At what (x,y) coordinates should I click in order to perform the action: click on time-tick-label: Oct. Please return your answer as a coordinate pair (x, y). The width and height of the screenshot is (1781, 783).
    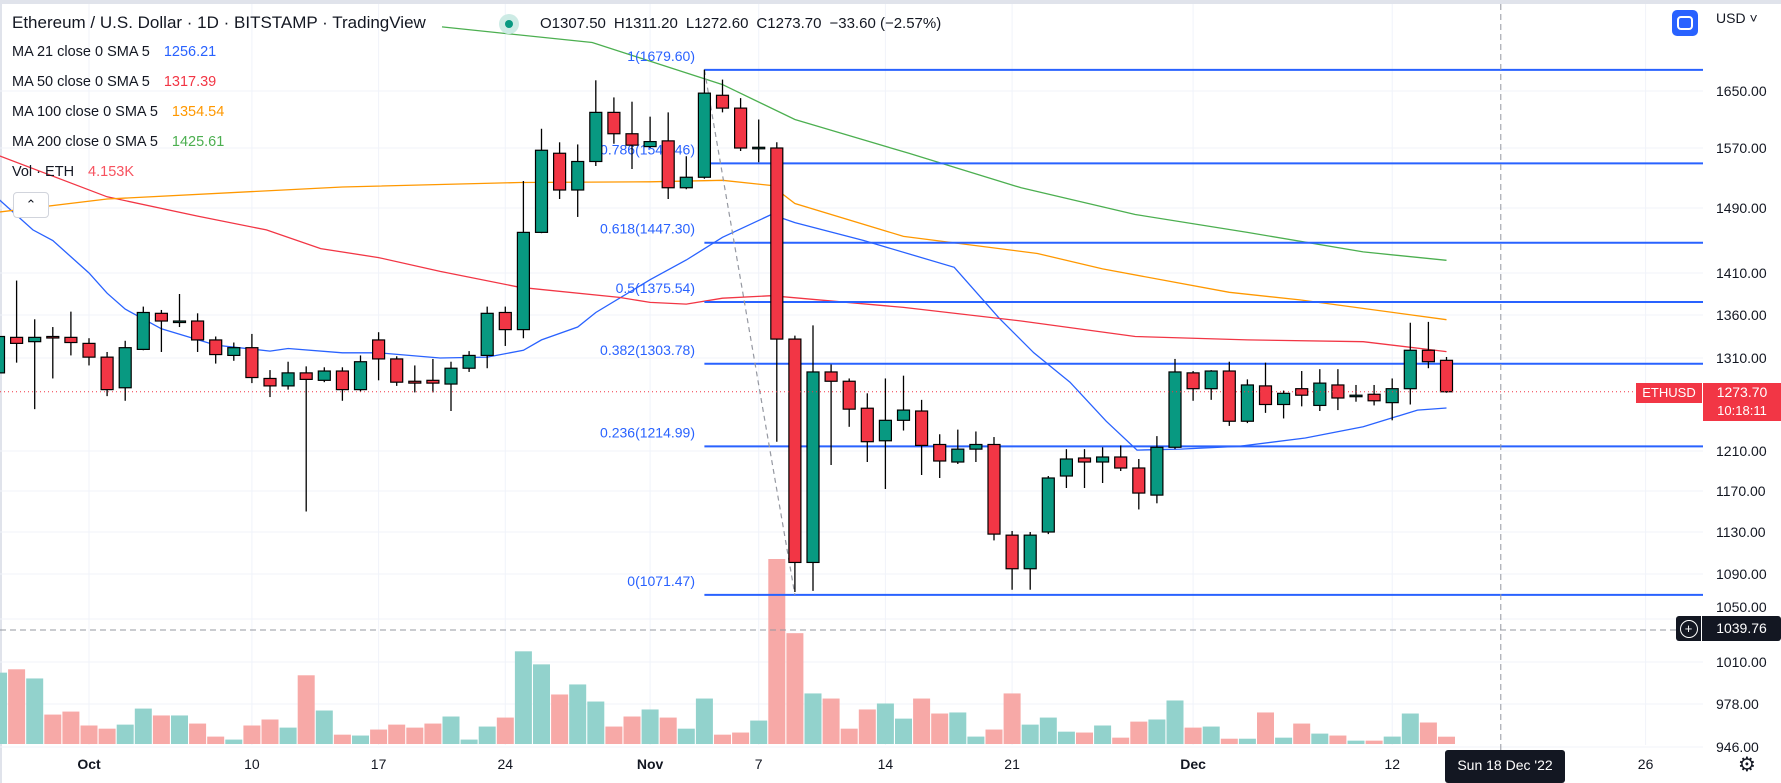
    Looking at the image, I should click on (89, 764).